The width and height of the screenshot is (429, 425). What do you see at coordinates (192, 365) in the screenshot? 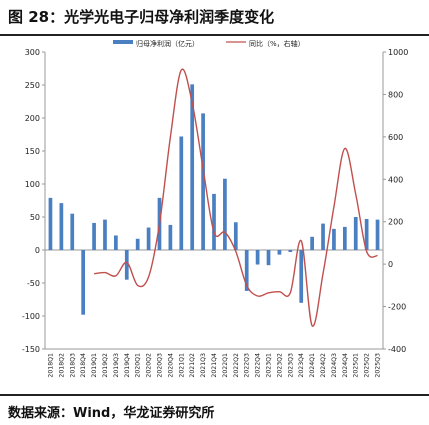
I see `x-axis-tick-label: 2021Q2` at bounding box center [192, 365].